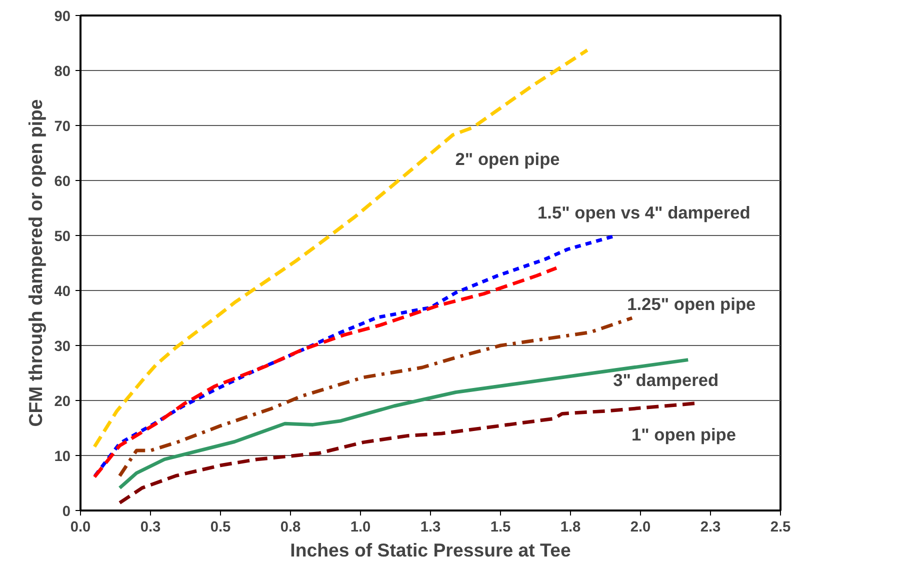  Describe the element at coordinates (290, 528) in the screenshot. I see `x-tick-label: 0.8` at that location.